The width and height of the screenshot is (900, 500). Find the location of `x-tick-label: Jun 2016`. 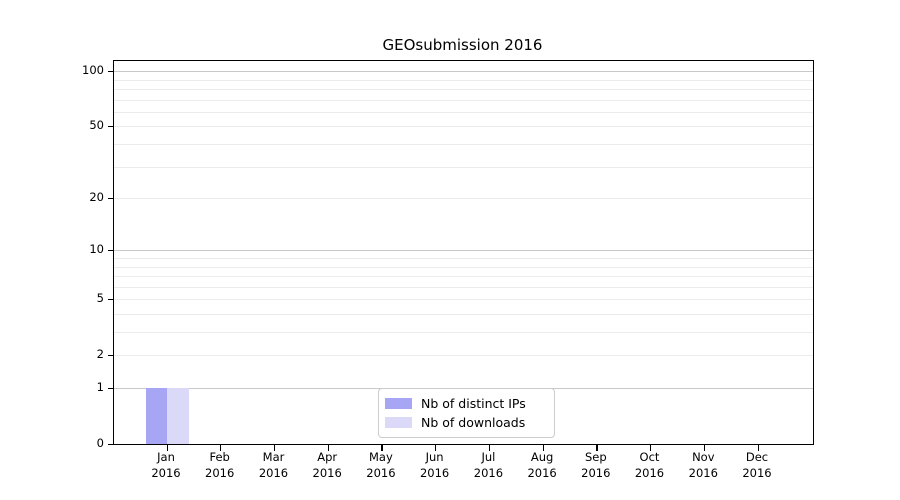

x-tick-label: Jun 2016 is located at coordinates (435, 465).